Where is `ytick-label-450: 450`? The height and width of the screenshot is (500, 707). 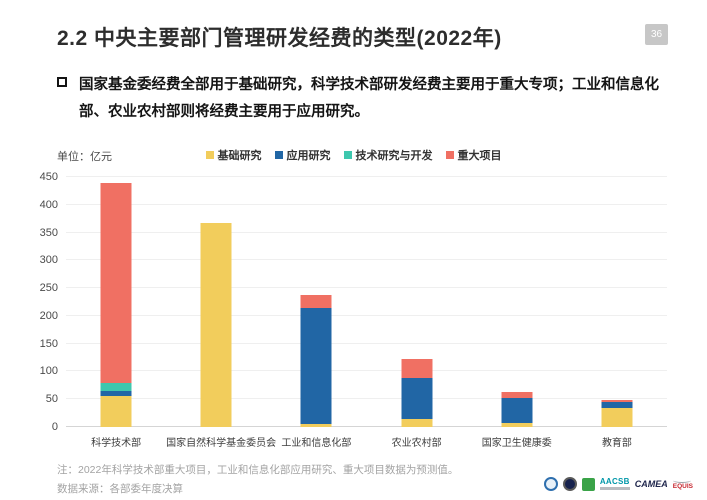
ytick-label-450: 450 is located at coordinates (48, 177).